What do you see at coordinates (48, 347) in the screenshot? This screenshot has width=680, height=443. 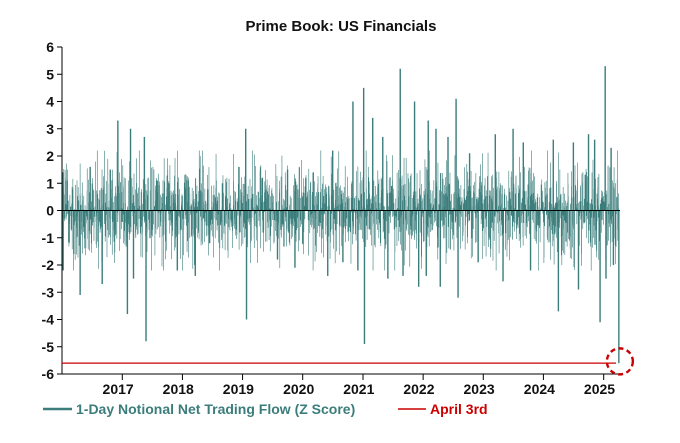 I see `y-tick-label: -5` at bounding box center [48, 347].